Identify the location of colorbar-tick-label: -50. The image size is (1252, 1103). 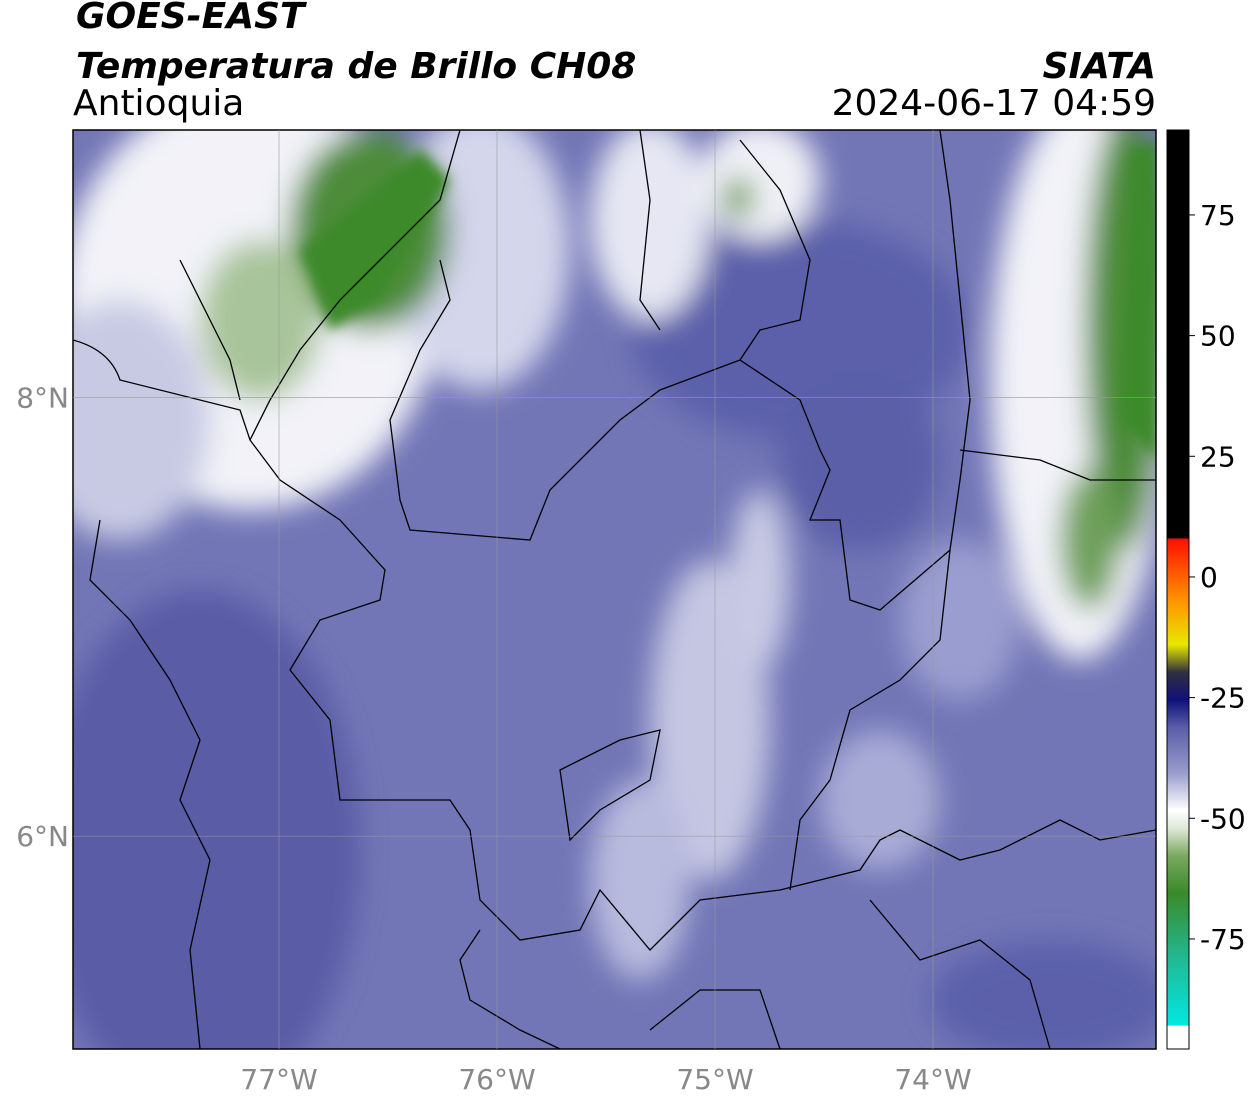
(1223, 818).